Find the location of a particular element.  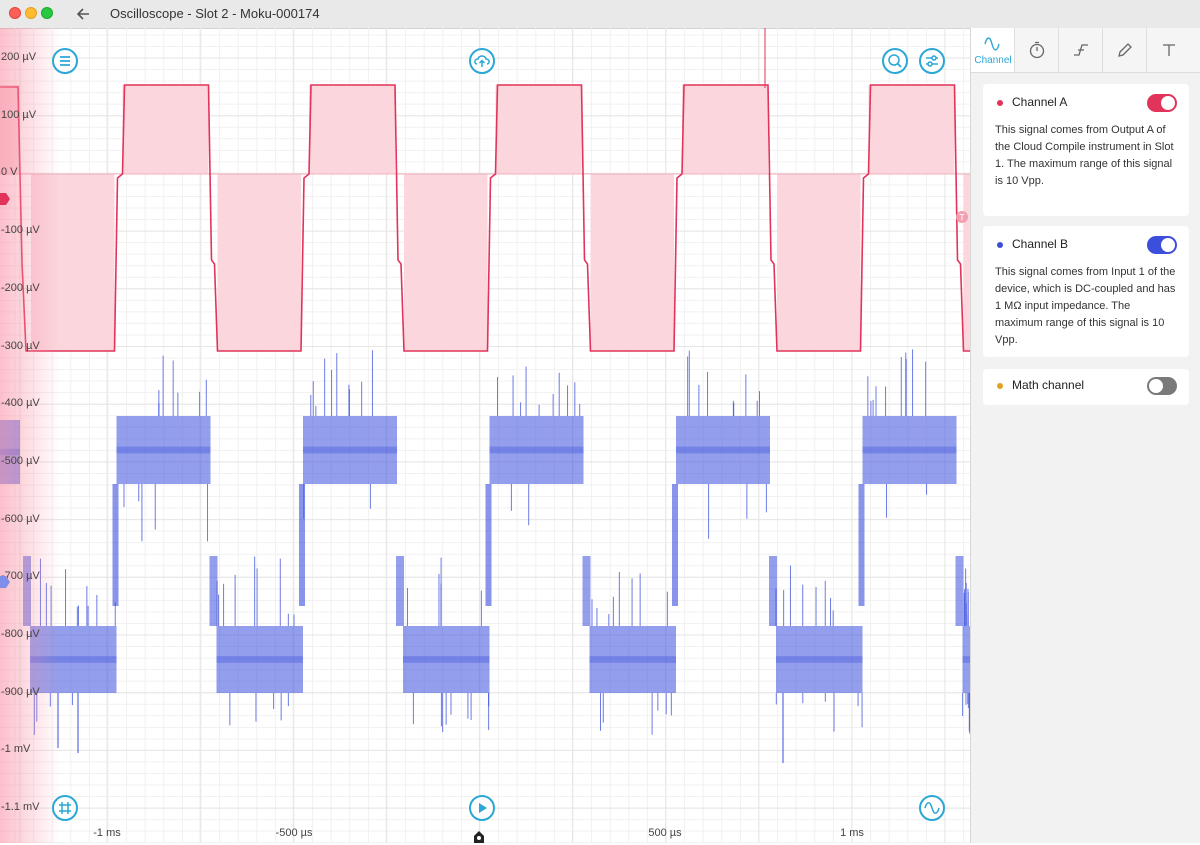

y-axis-label: -200 µV is located at coordinates (20, 287).